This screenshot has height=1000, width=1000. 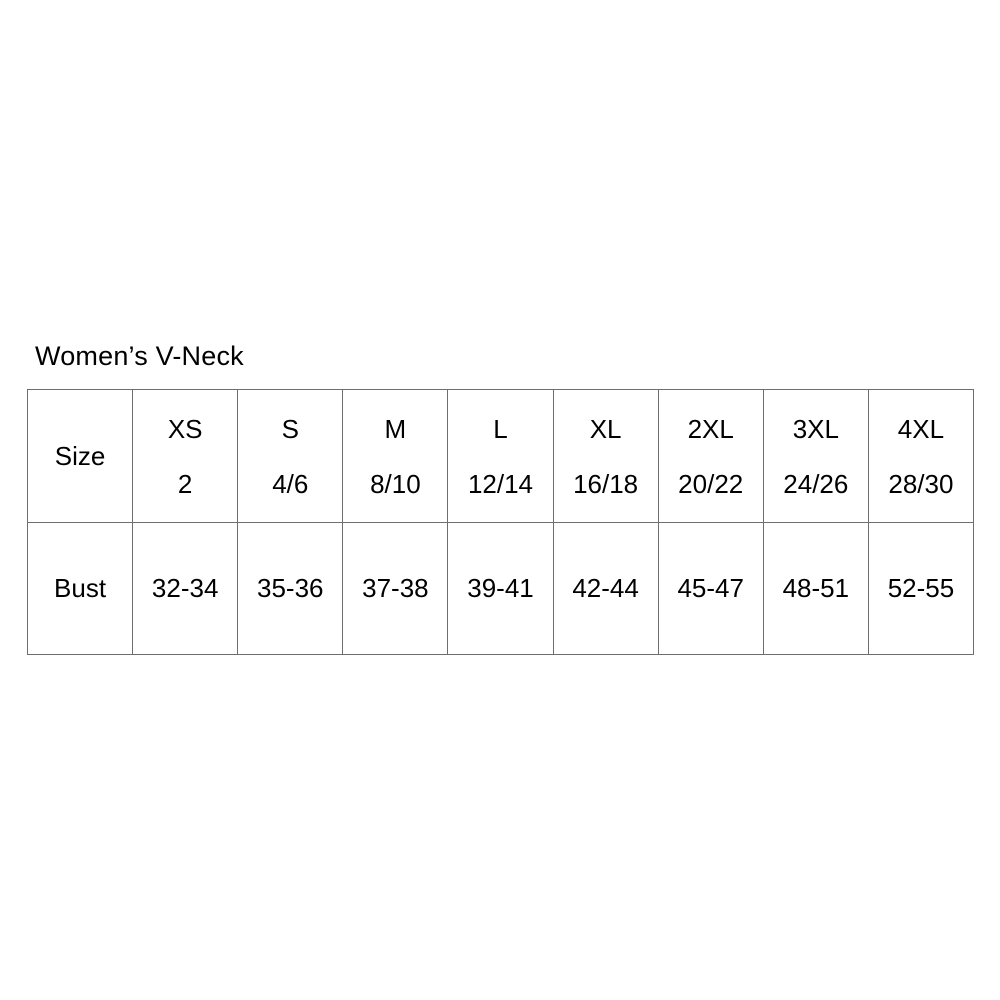 What do you see at coordinates (290, 456) in the screenshot?
I see `size-header-cell-s: S 4/6` at bounding box center [290, 456].